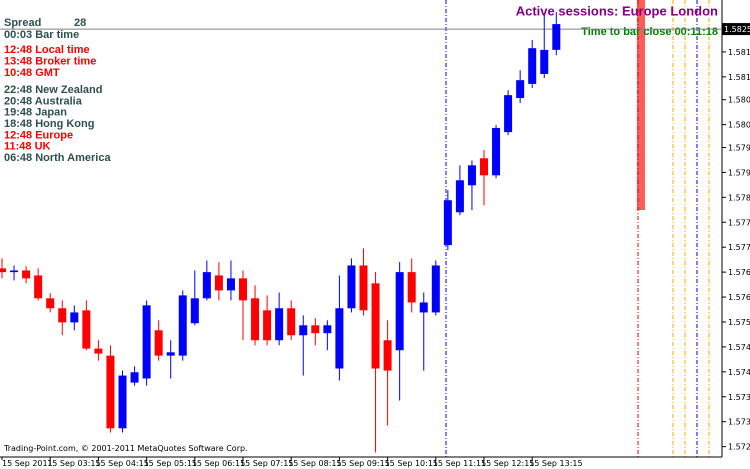 This screenshot has width=750, height=469. I want to click on event-band, so click(641, 105).